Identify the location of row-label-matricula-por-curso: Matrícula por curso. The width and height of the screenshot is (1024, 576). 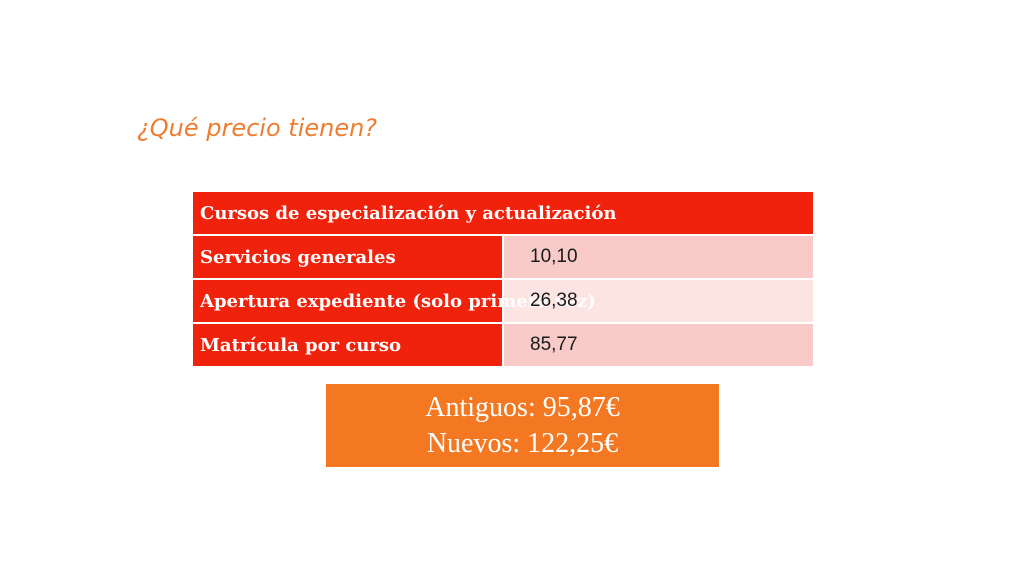
(347, 345).